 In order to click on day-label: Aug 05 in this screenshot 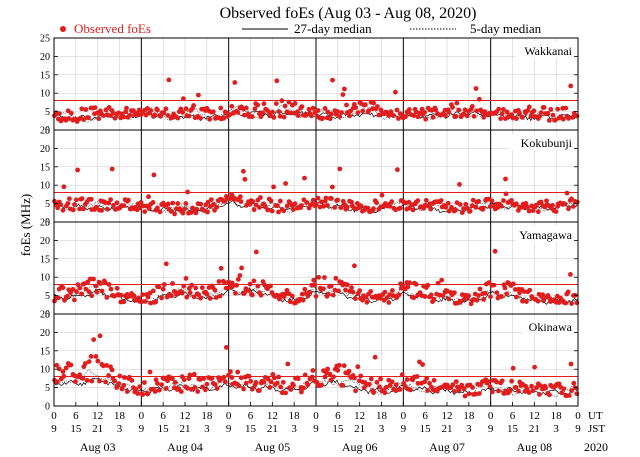, I will do `click(272, 447)`.